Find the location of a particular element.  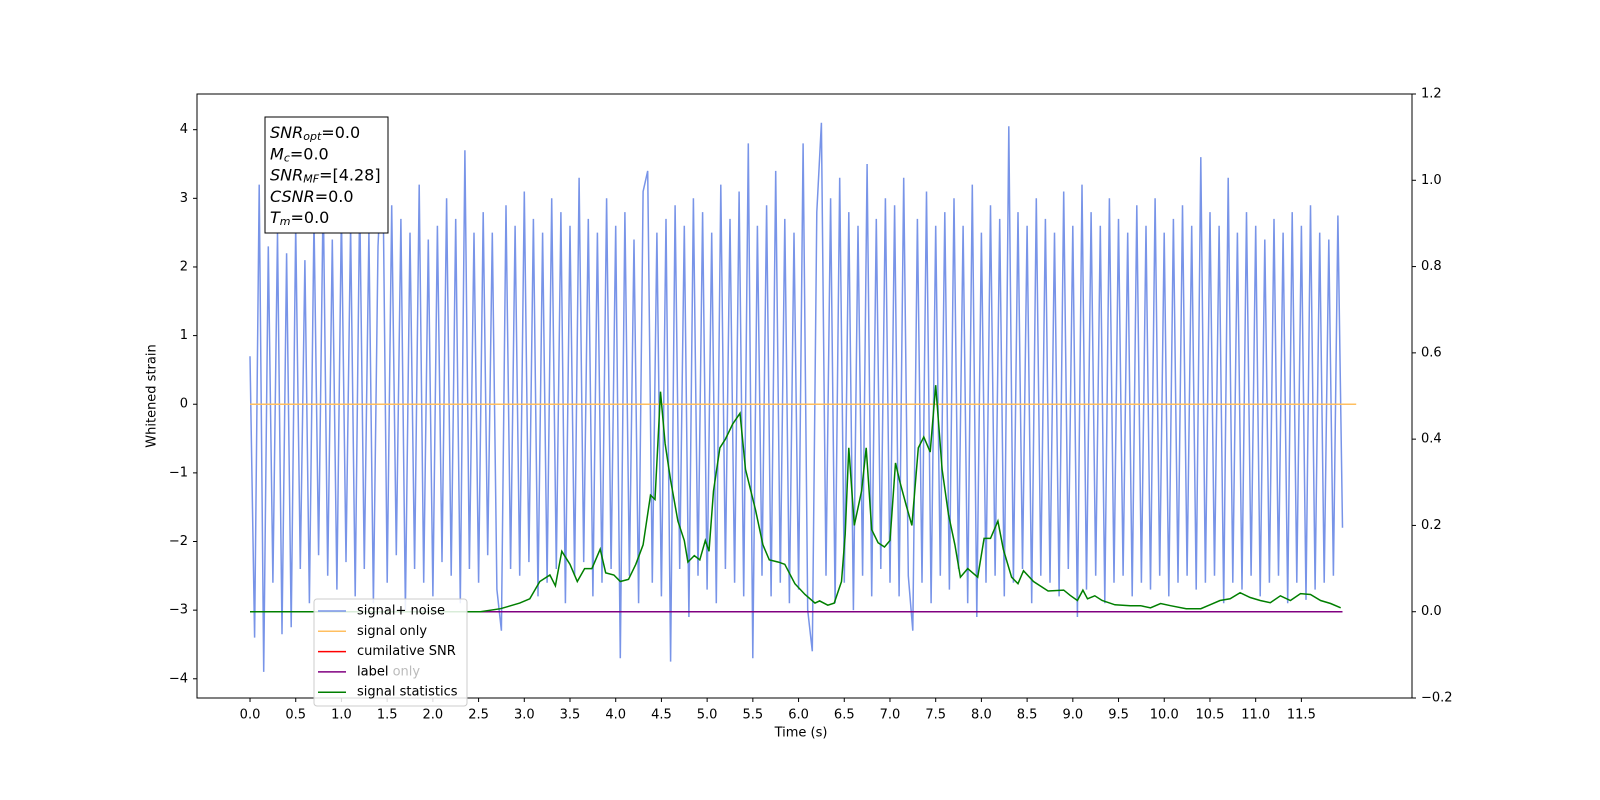

stats-line: CSNR=0.0 is located at coordinates (312, 195).